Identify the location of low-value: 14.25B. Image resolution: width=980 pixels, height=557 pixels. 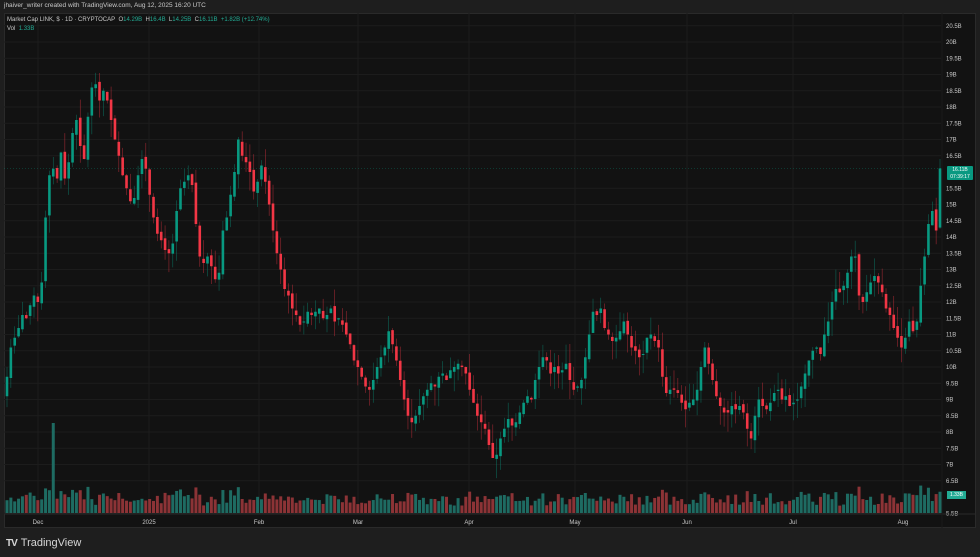
(182, 20).